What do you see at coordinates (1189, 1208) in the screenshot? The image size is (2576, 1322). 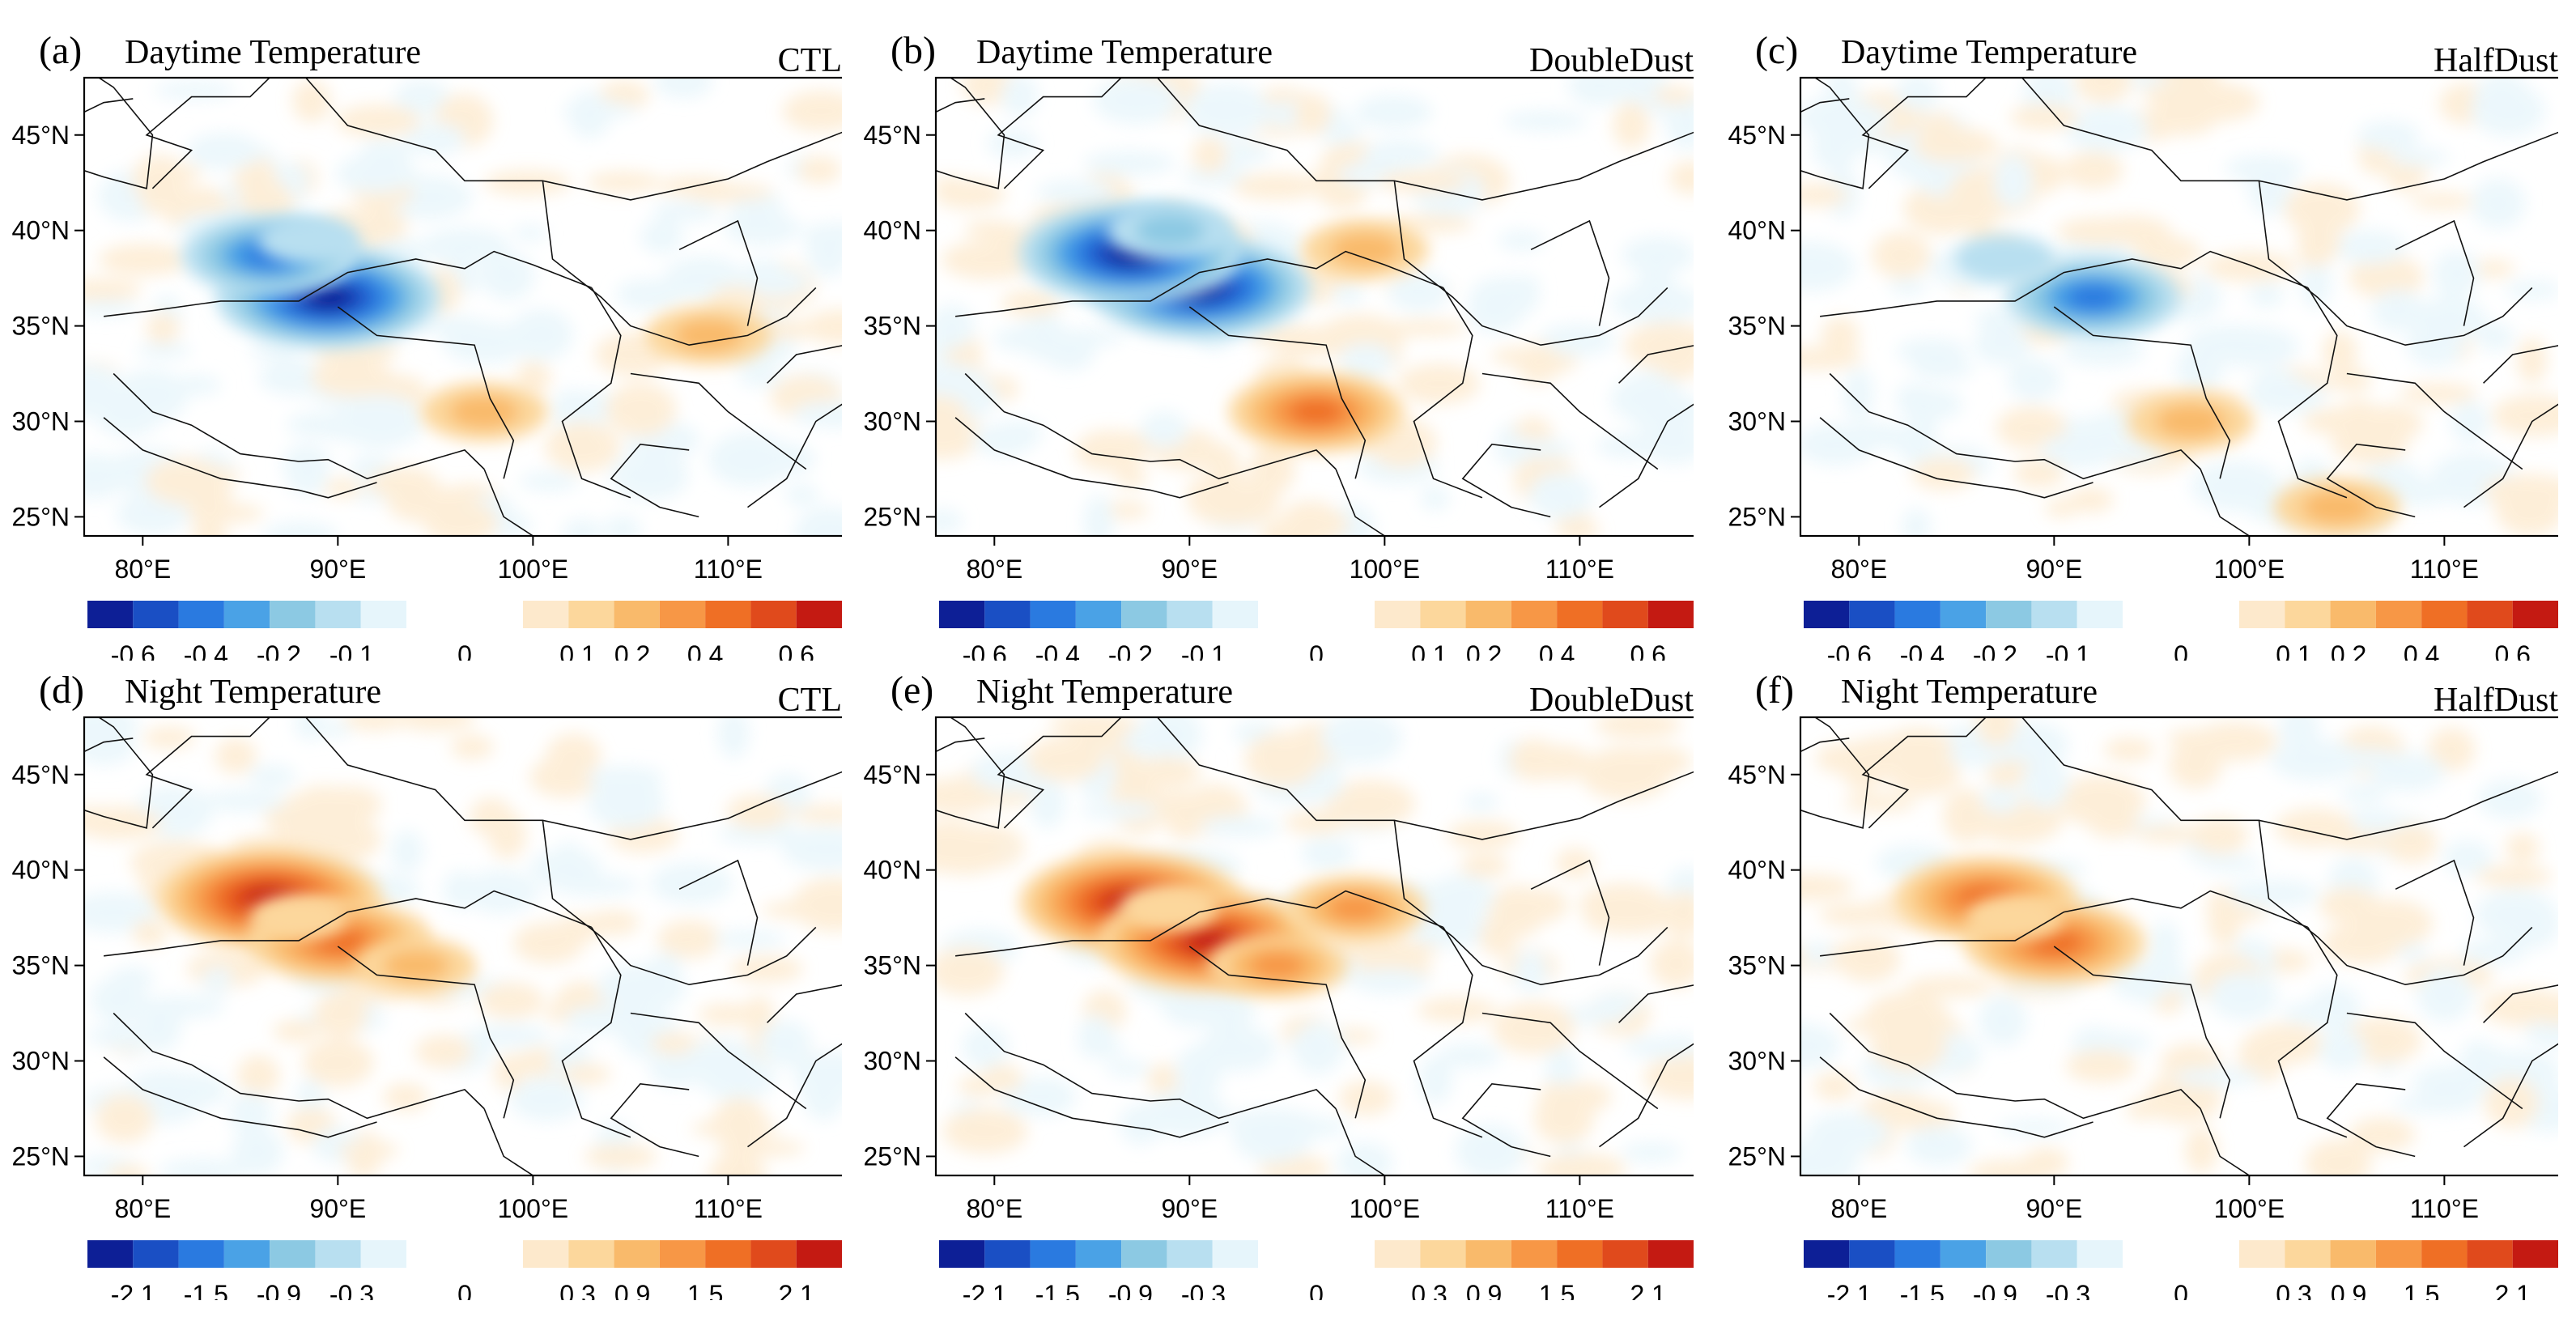 I see `x-tick-label: 90°E` at bounding box center [1189, 1208].